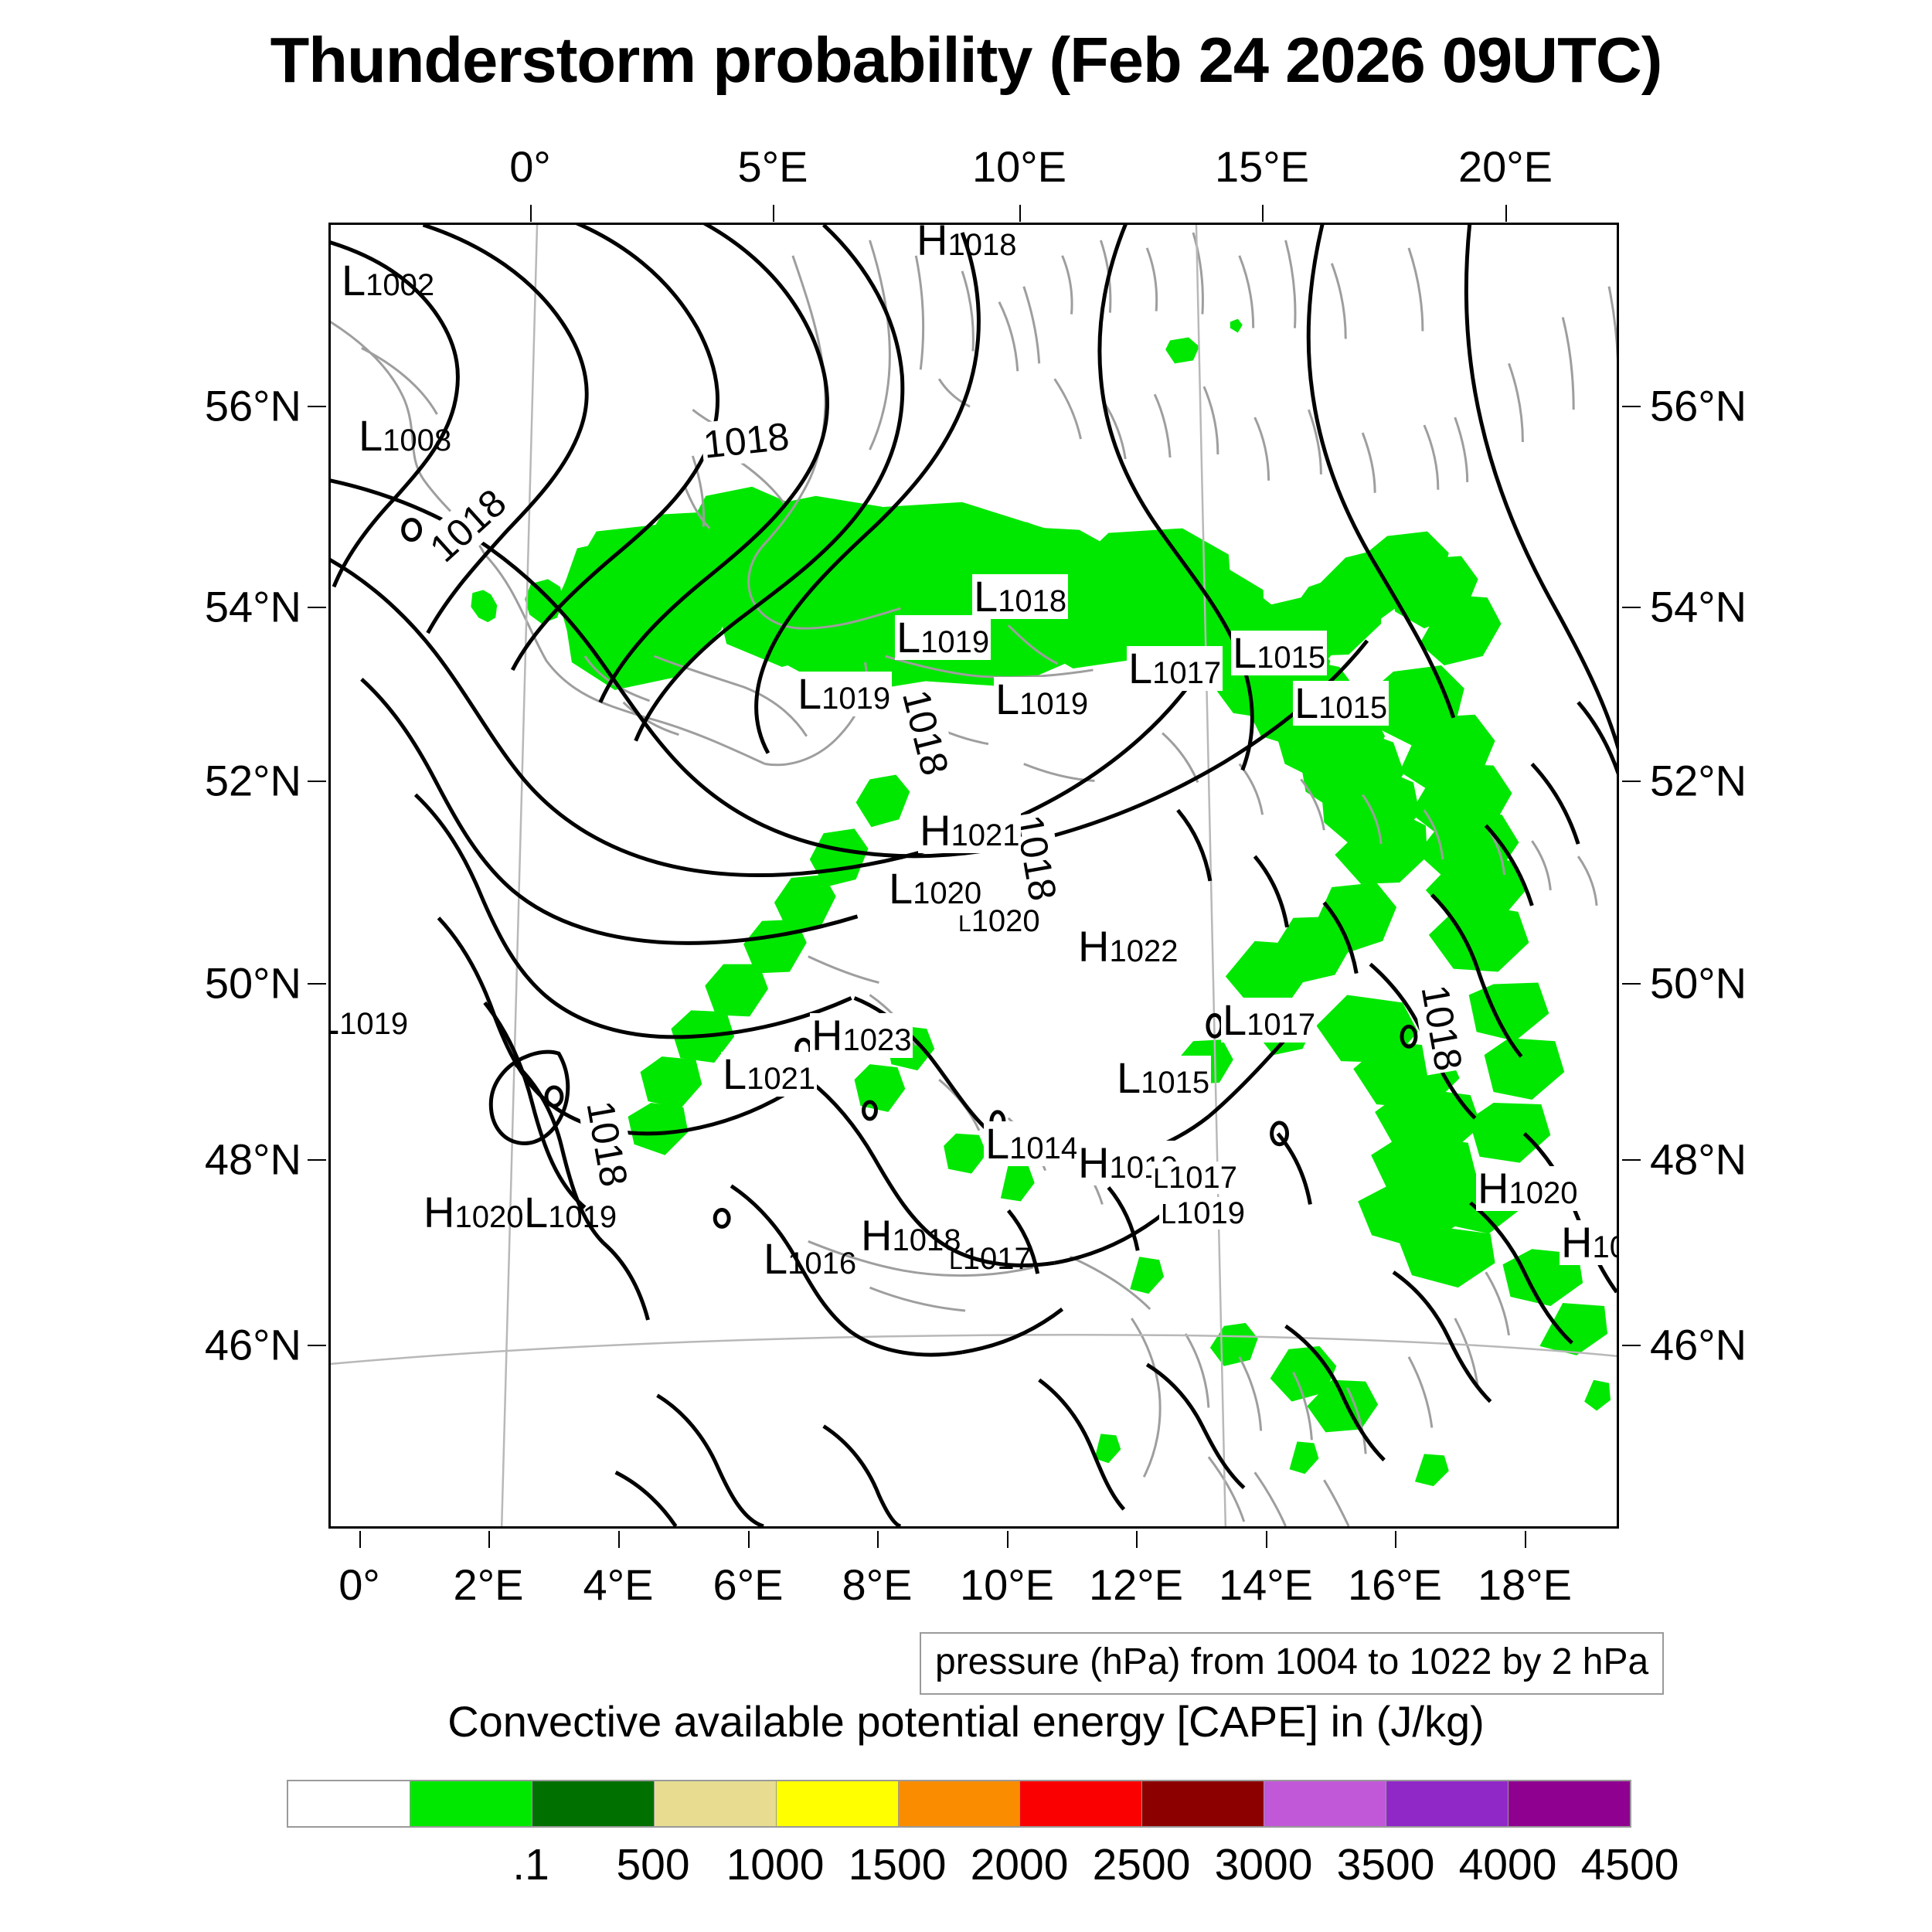 The image size is (1932, 1932). I want to click on pressure-center-L-1017-c: L1017, so click(1196, 1178).